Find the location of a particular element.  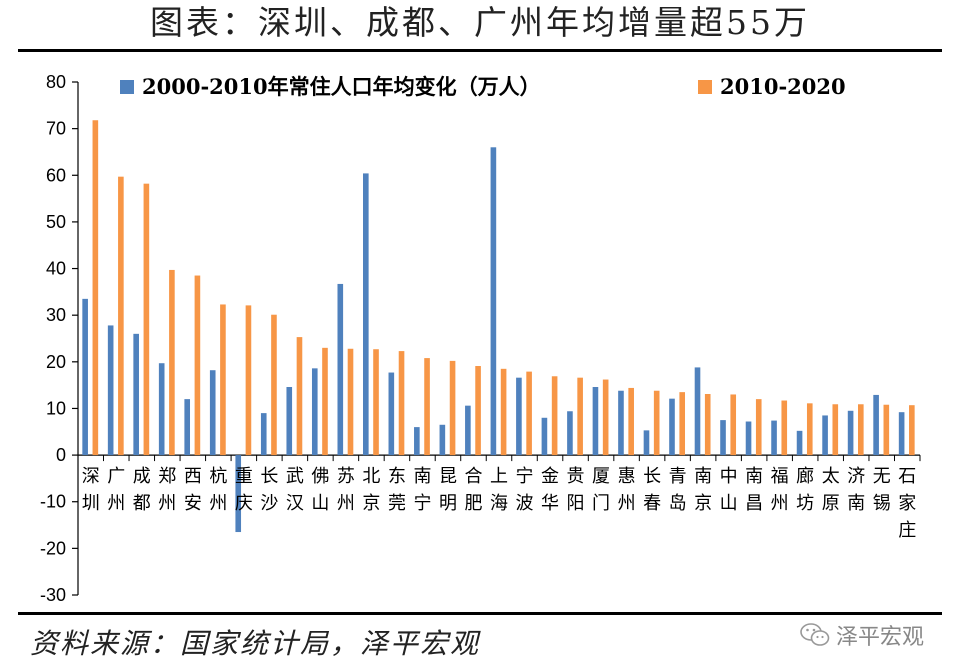

x-tick-label: 合肥 is located at coordinates (473, 490).